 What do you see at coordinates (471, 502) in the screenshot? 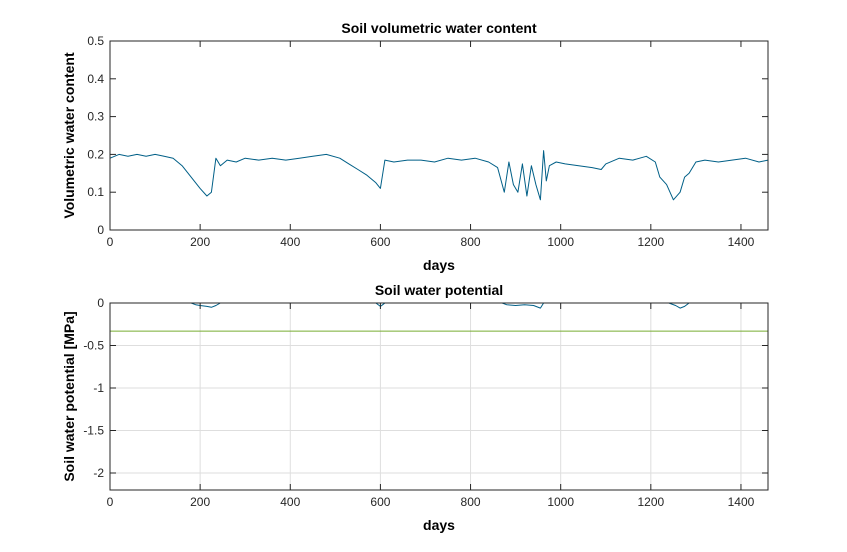
I see `bottom-x-tick-label: 800` at bounding box center [471, 502].